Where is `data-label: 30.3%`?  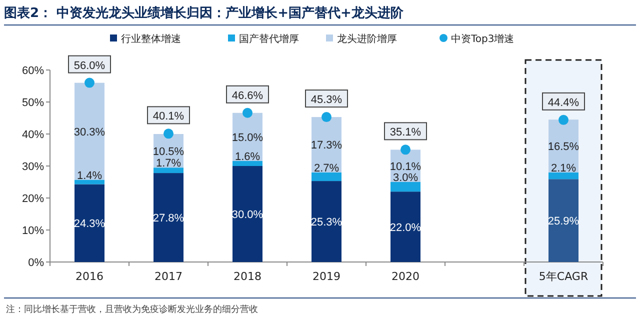 data-label: 30.3% is located at coordinates (90, 132).